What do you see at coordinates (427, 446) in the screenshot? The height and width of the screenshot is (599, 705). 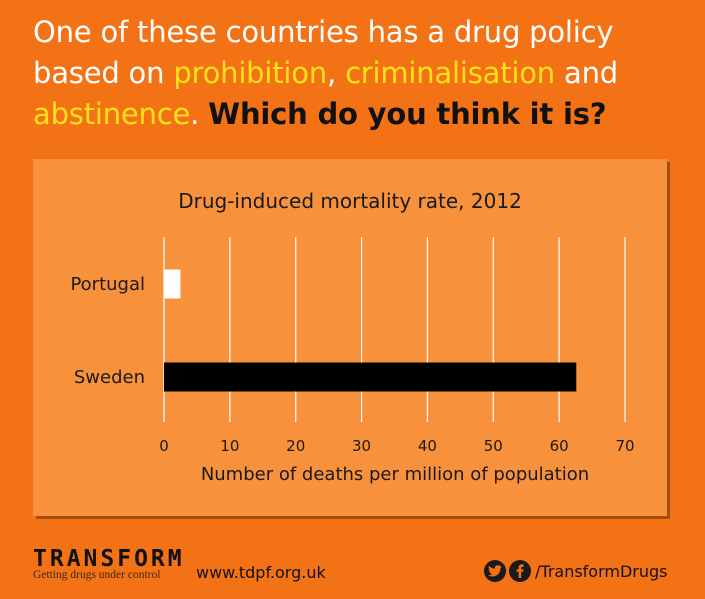 I see `x-tick-label: 40` at bounding box center [427, 446].